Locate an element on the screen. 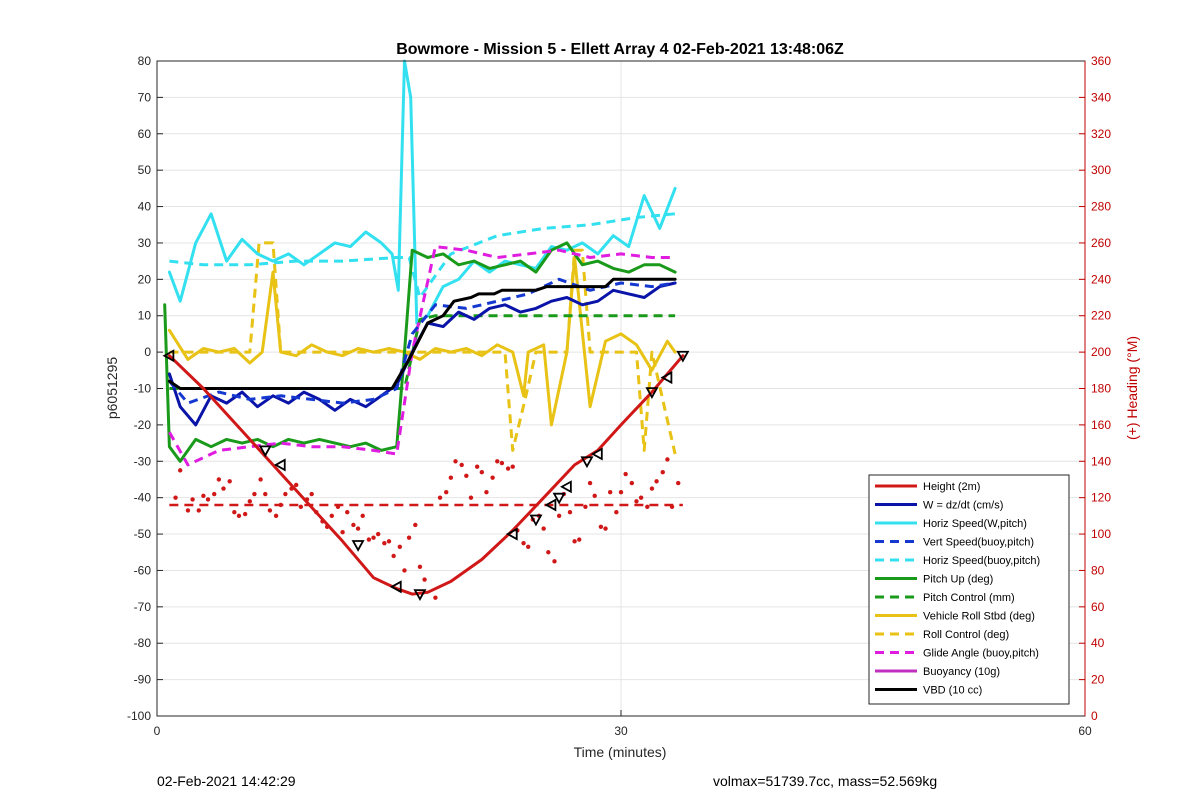 The image size is (1200, 804). right-tick-label: 60 is located at coordinates (1098, 607).